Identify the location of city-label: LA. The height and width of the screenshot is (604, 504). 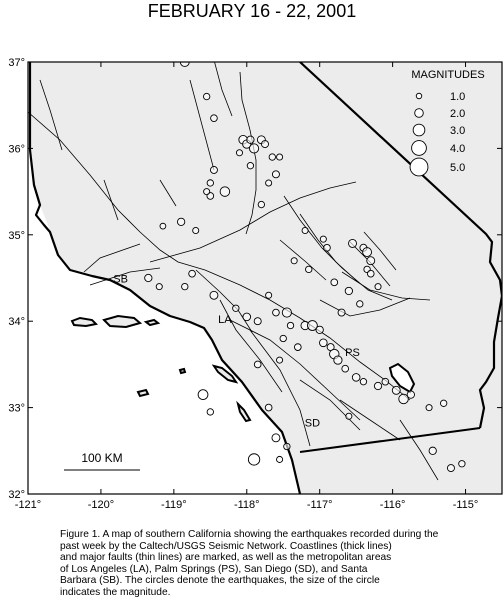
(225, 320).